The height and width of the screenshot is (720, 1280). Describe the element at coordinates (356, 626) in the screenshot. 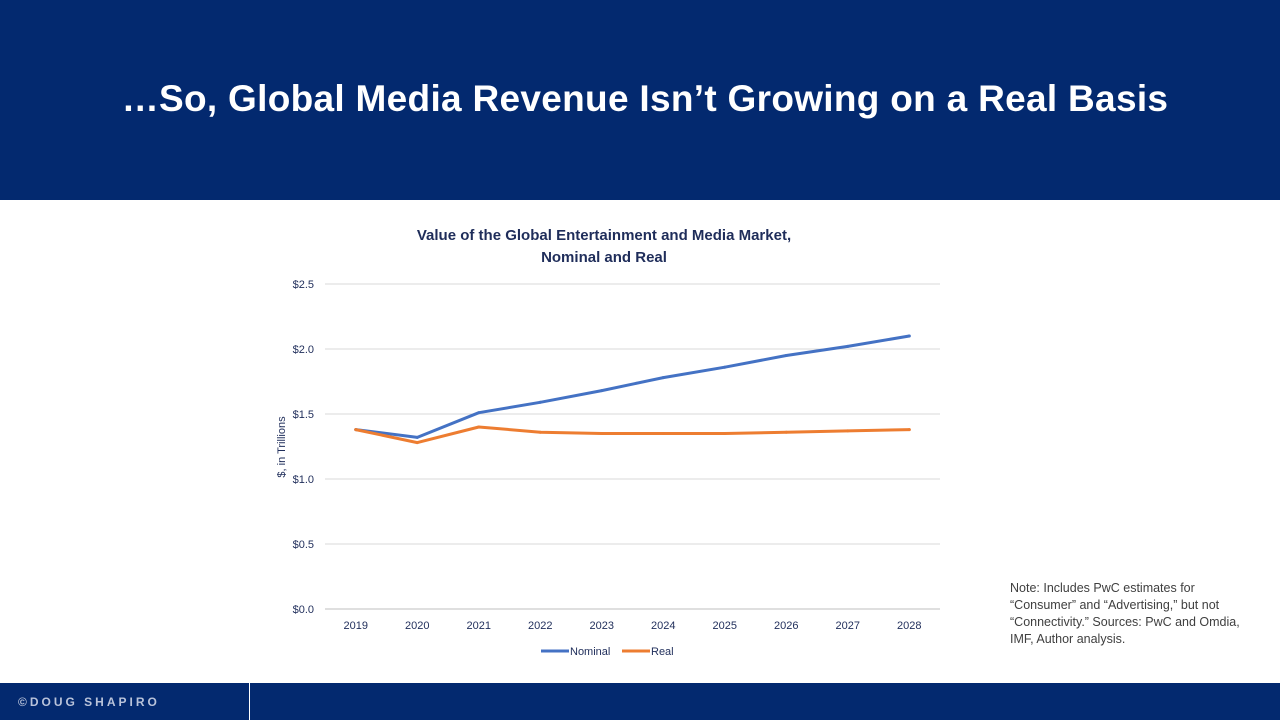

I see `x-tick-label: 2019` at that location.